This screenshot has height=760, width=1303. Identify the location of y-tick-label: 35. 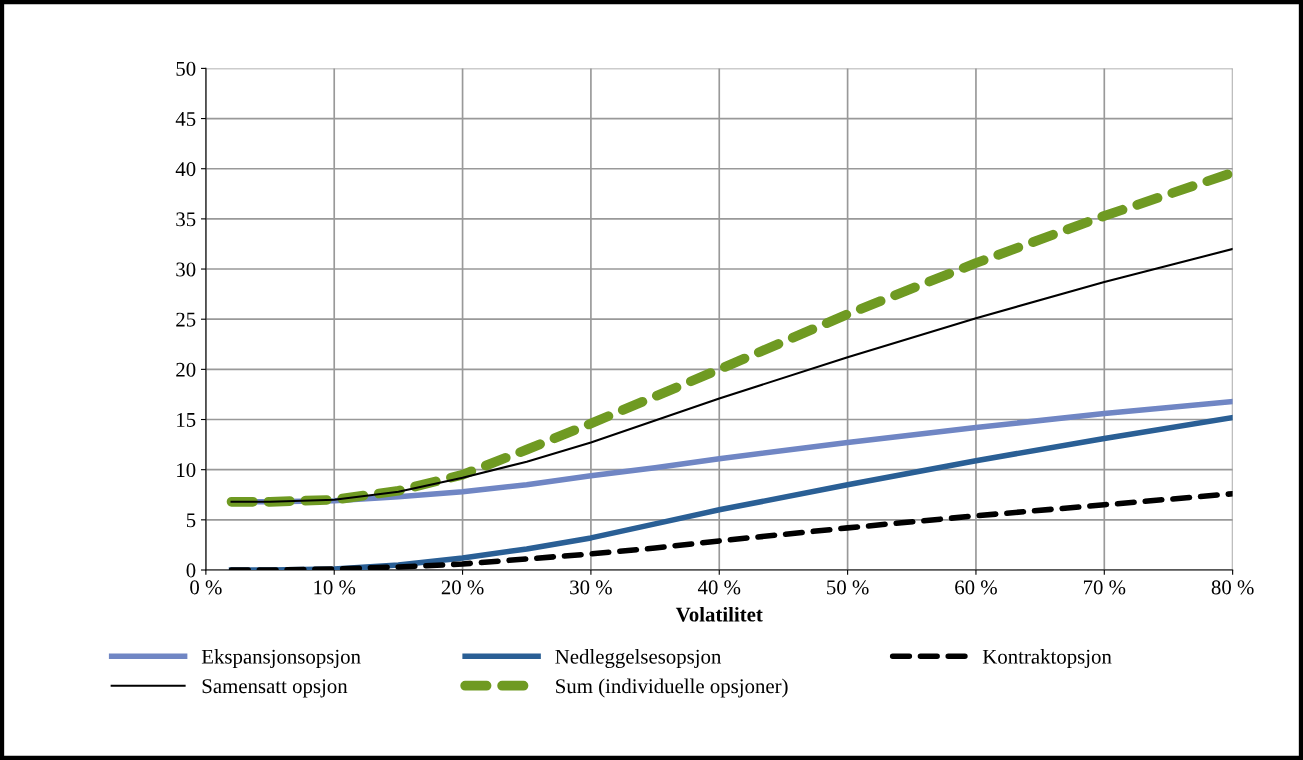
(186, 219).